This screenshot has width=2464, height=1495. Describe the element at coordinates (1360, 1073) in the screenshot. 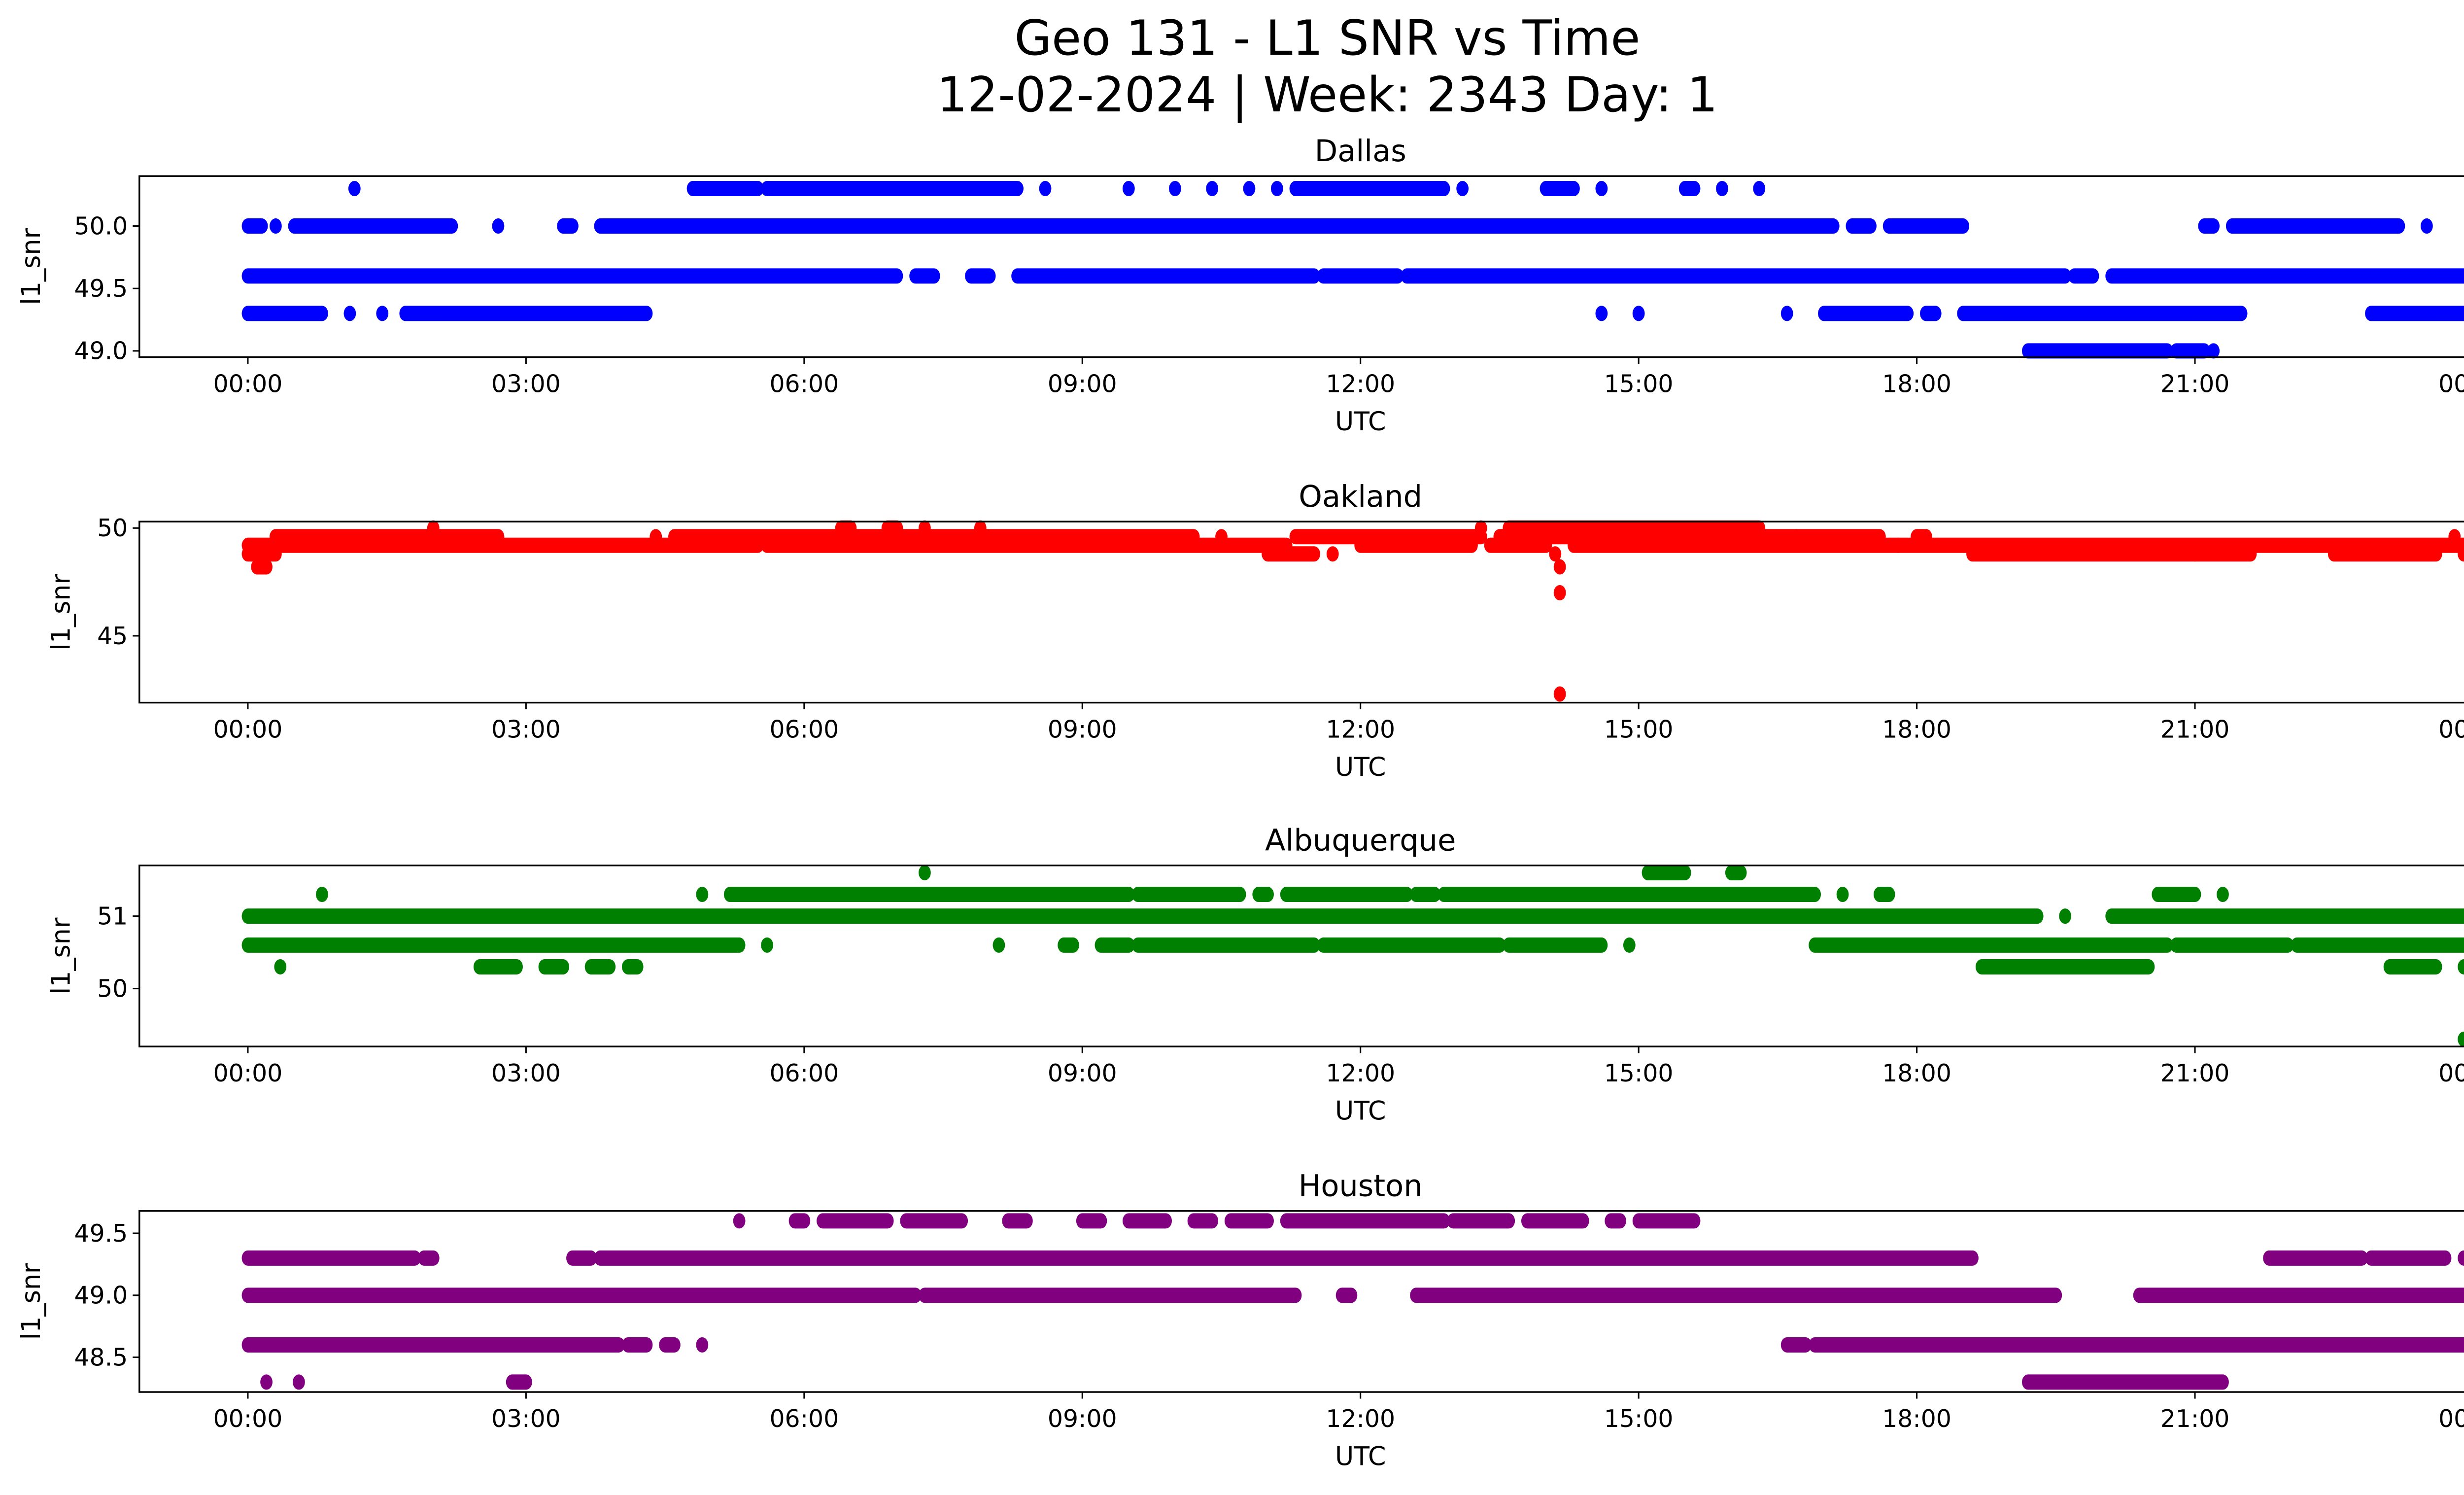

I see `x-tick-label: 12:00` at that location.